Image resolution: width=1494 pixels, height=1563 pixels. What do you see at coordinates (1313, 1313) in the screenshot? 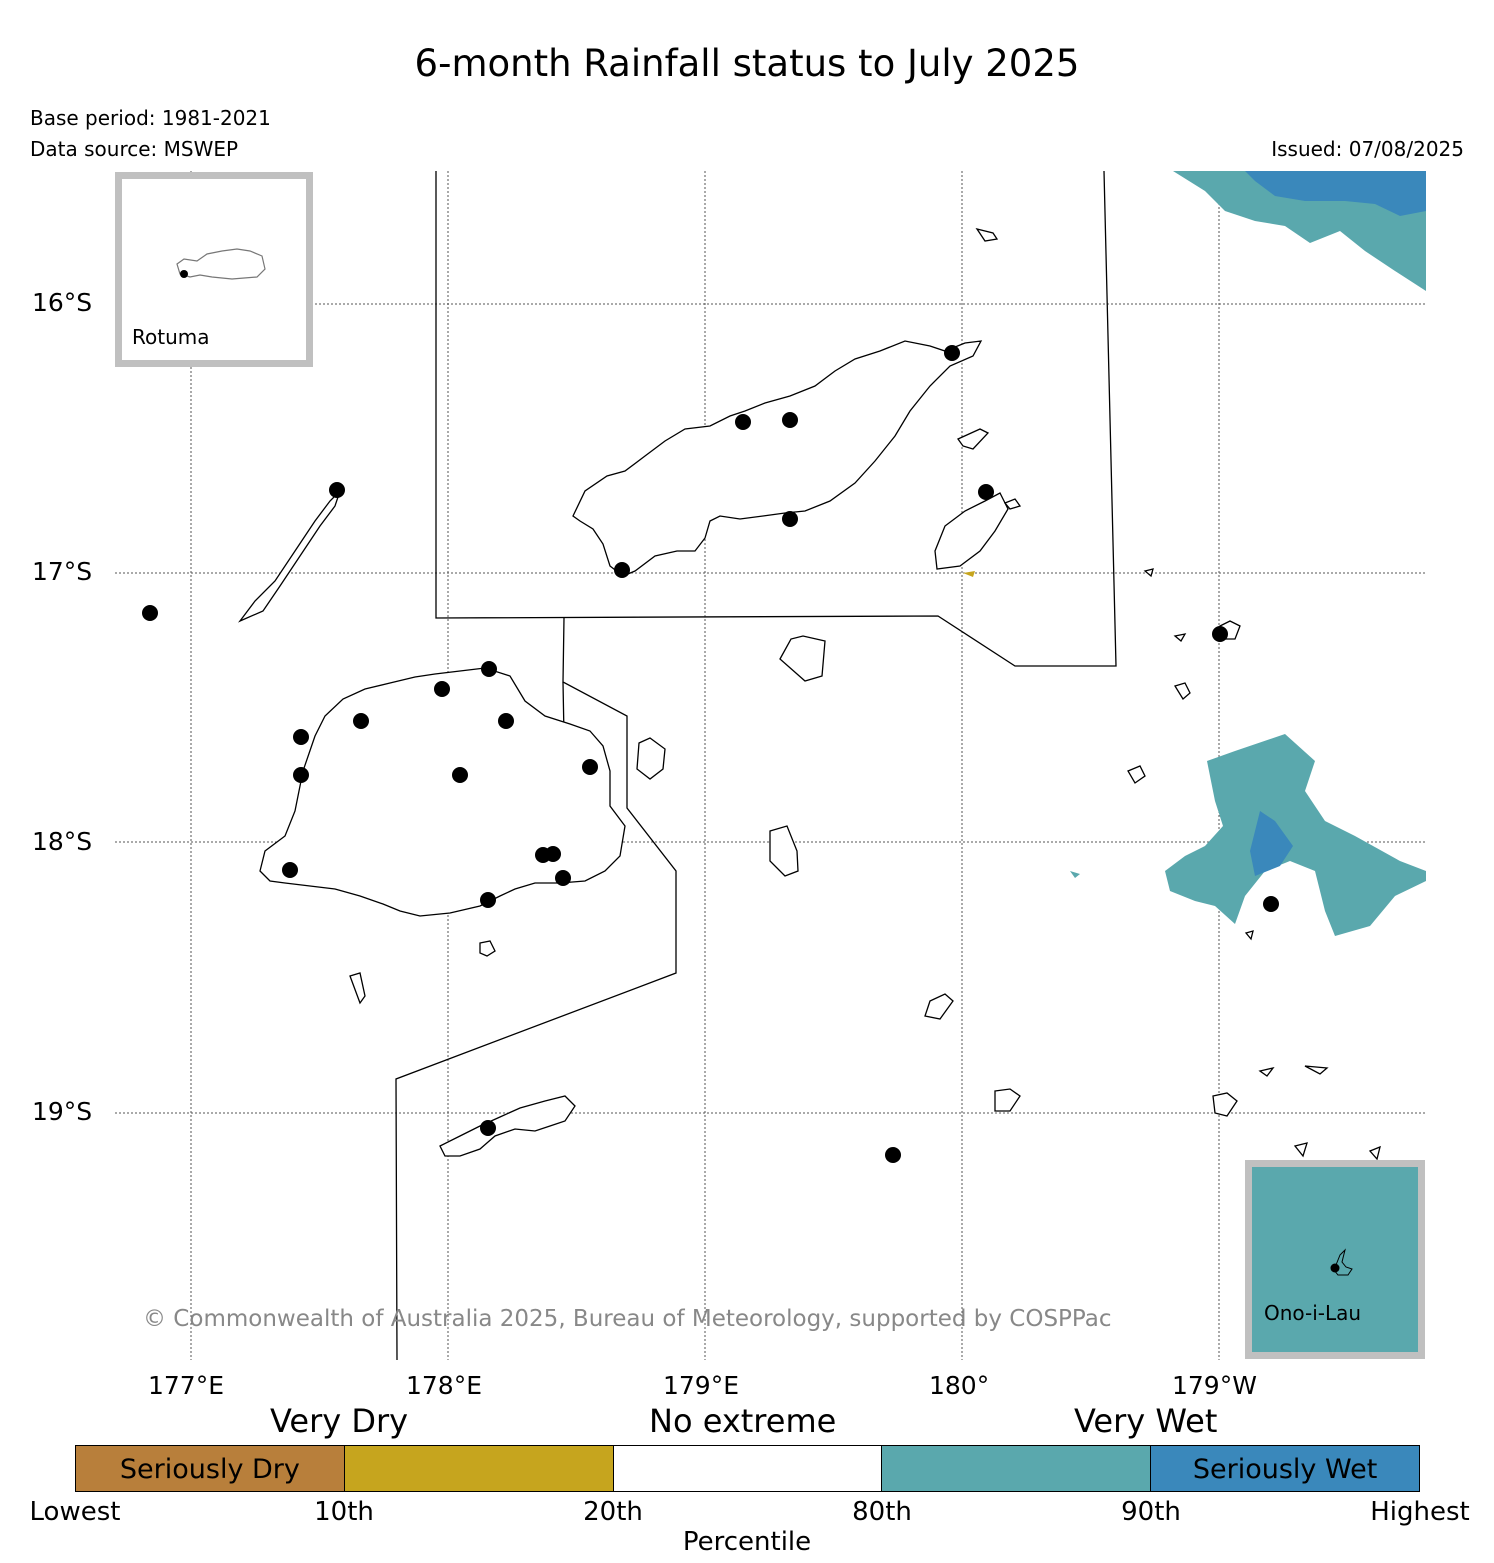
I see `inset-label-ono-i-lau: Ono-i-Lau` at bounding box center [1313, 1313].